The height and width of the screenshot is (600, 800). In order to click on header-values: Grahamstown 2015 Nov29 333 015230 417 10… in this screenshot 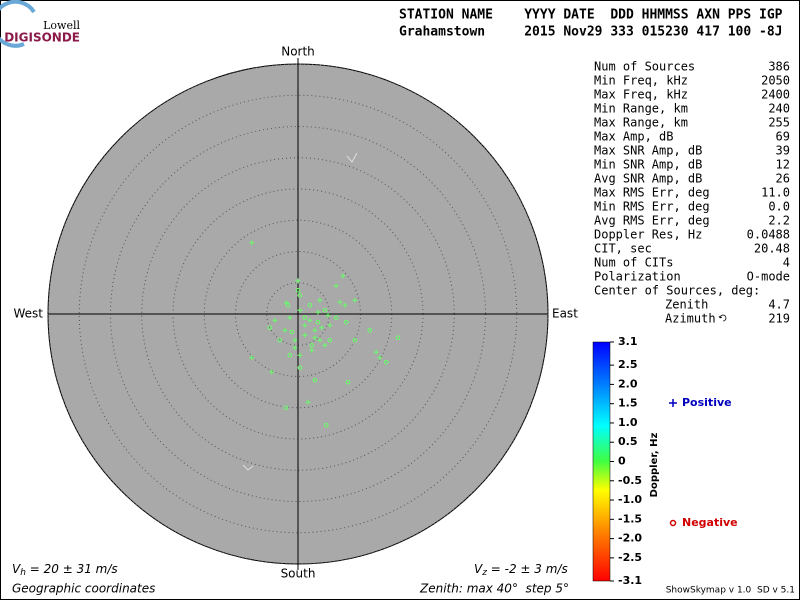, I will do `click(591, 32)`.